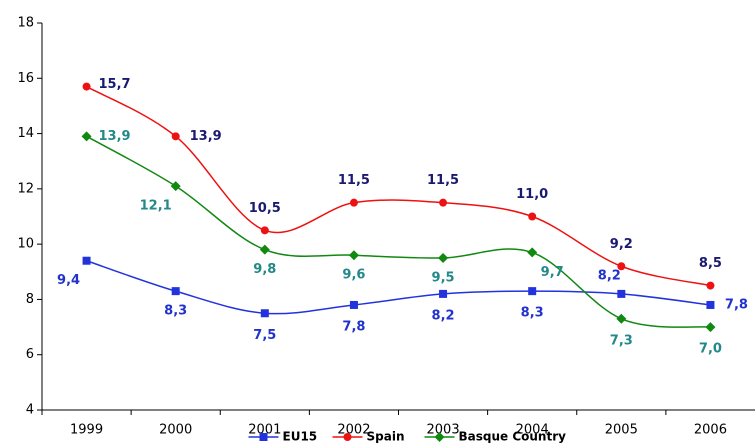  Describe the element at coordinates (25, 133) in the screenshot. I see `y-tick-label: 14` at that location.